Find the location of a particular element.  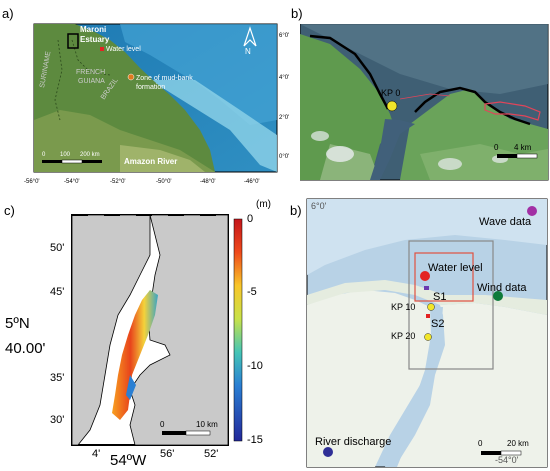

label-wave-data: Wave data is located at coordinates (505, 222).